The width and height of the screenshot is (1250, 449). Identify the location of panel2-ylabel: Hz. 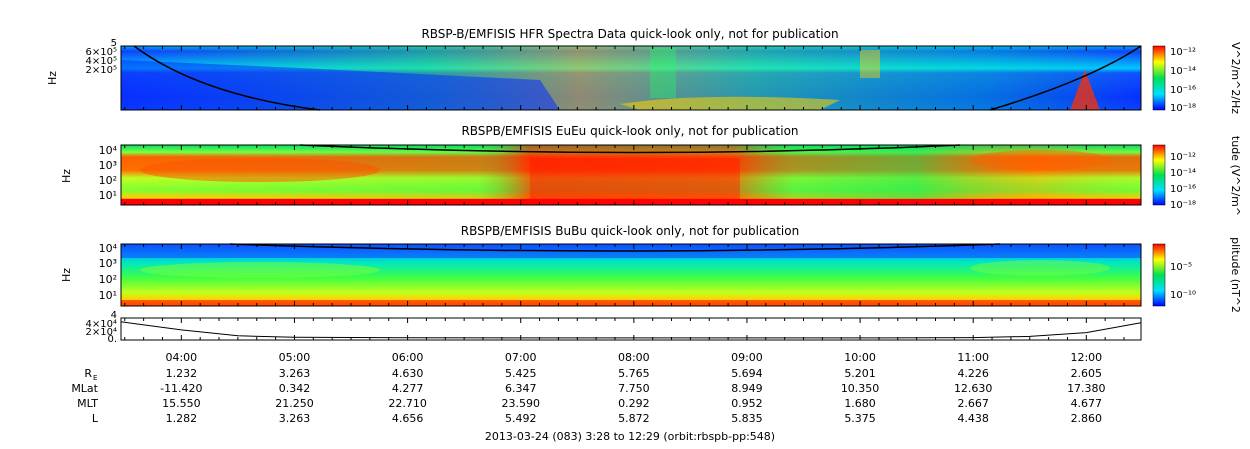
(66, 176).